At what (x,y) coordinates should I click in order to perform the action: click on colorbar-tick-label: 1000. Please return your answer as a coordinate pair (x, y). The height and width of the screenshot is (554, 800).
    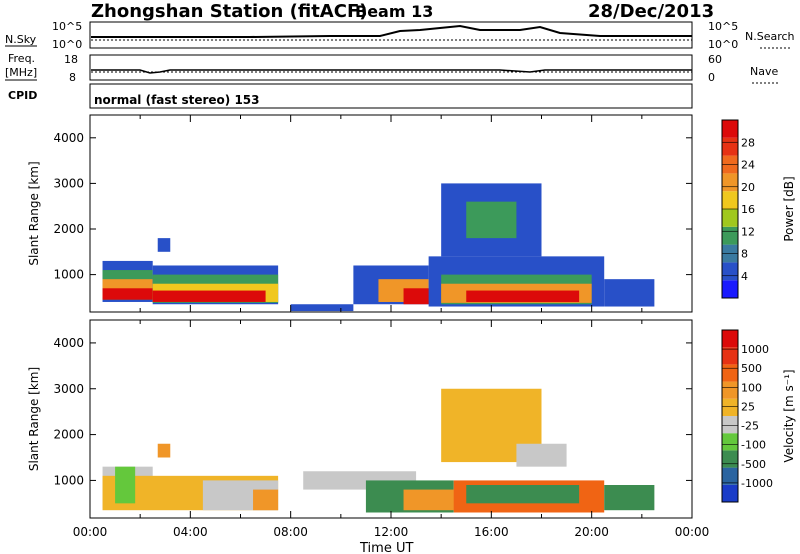
    Looking at the image, I should click on (755, 349).